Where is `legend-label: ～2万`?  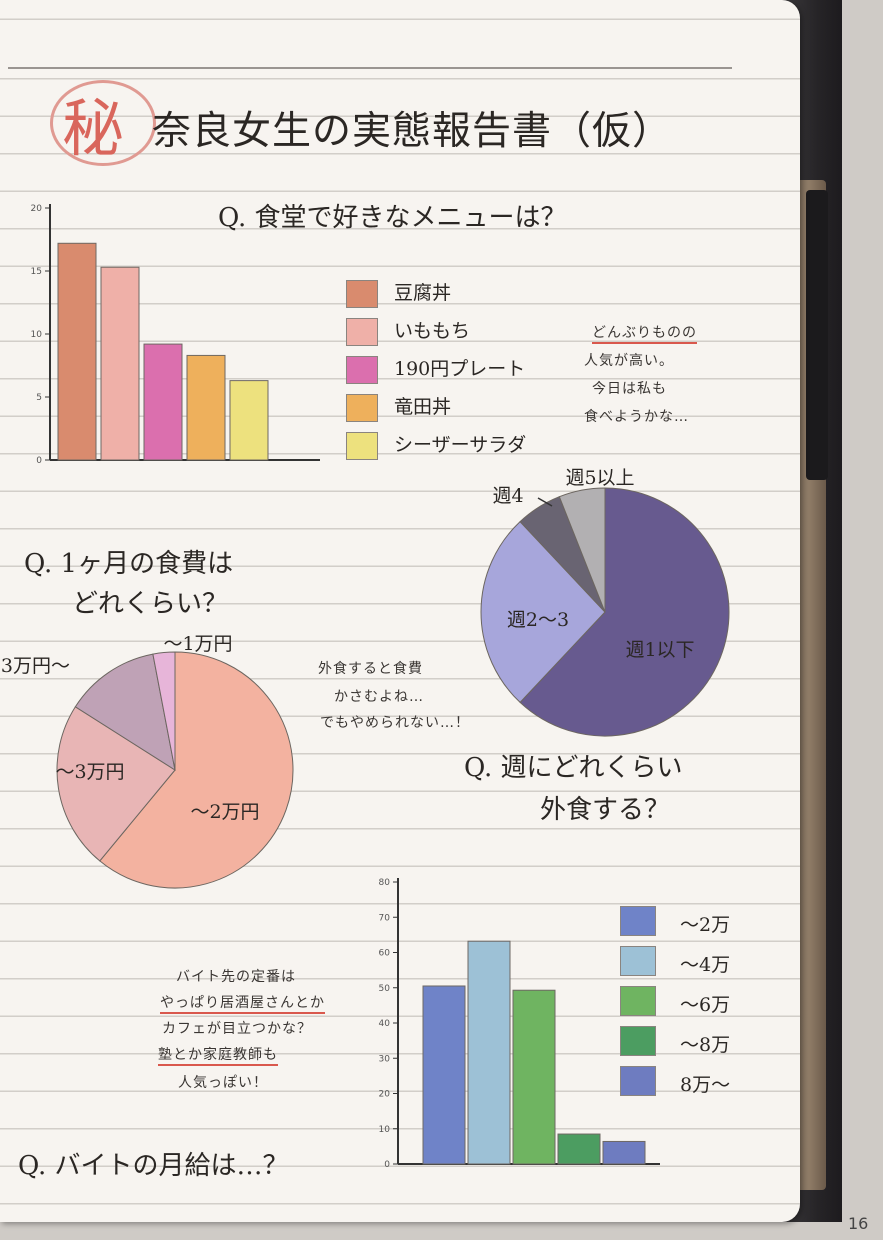
legend-label: ～2万 is located at coordinates (705, 925).